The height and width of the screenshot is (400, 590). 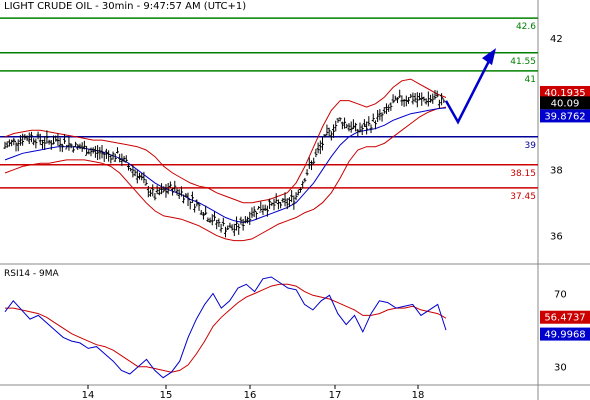 I want to click on tag-moving_average-box, so click(x=565, y=116).